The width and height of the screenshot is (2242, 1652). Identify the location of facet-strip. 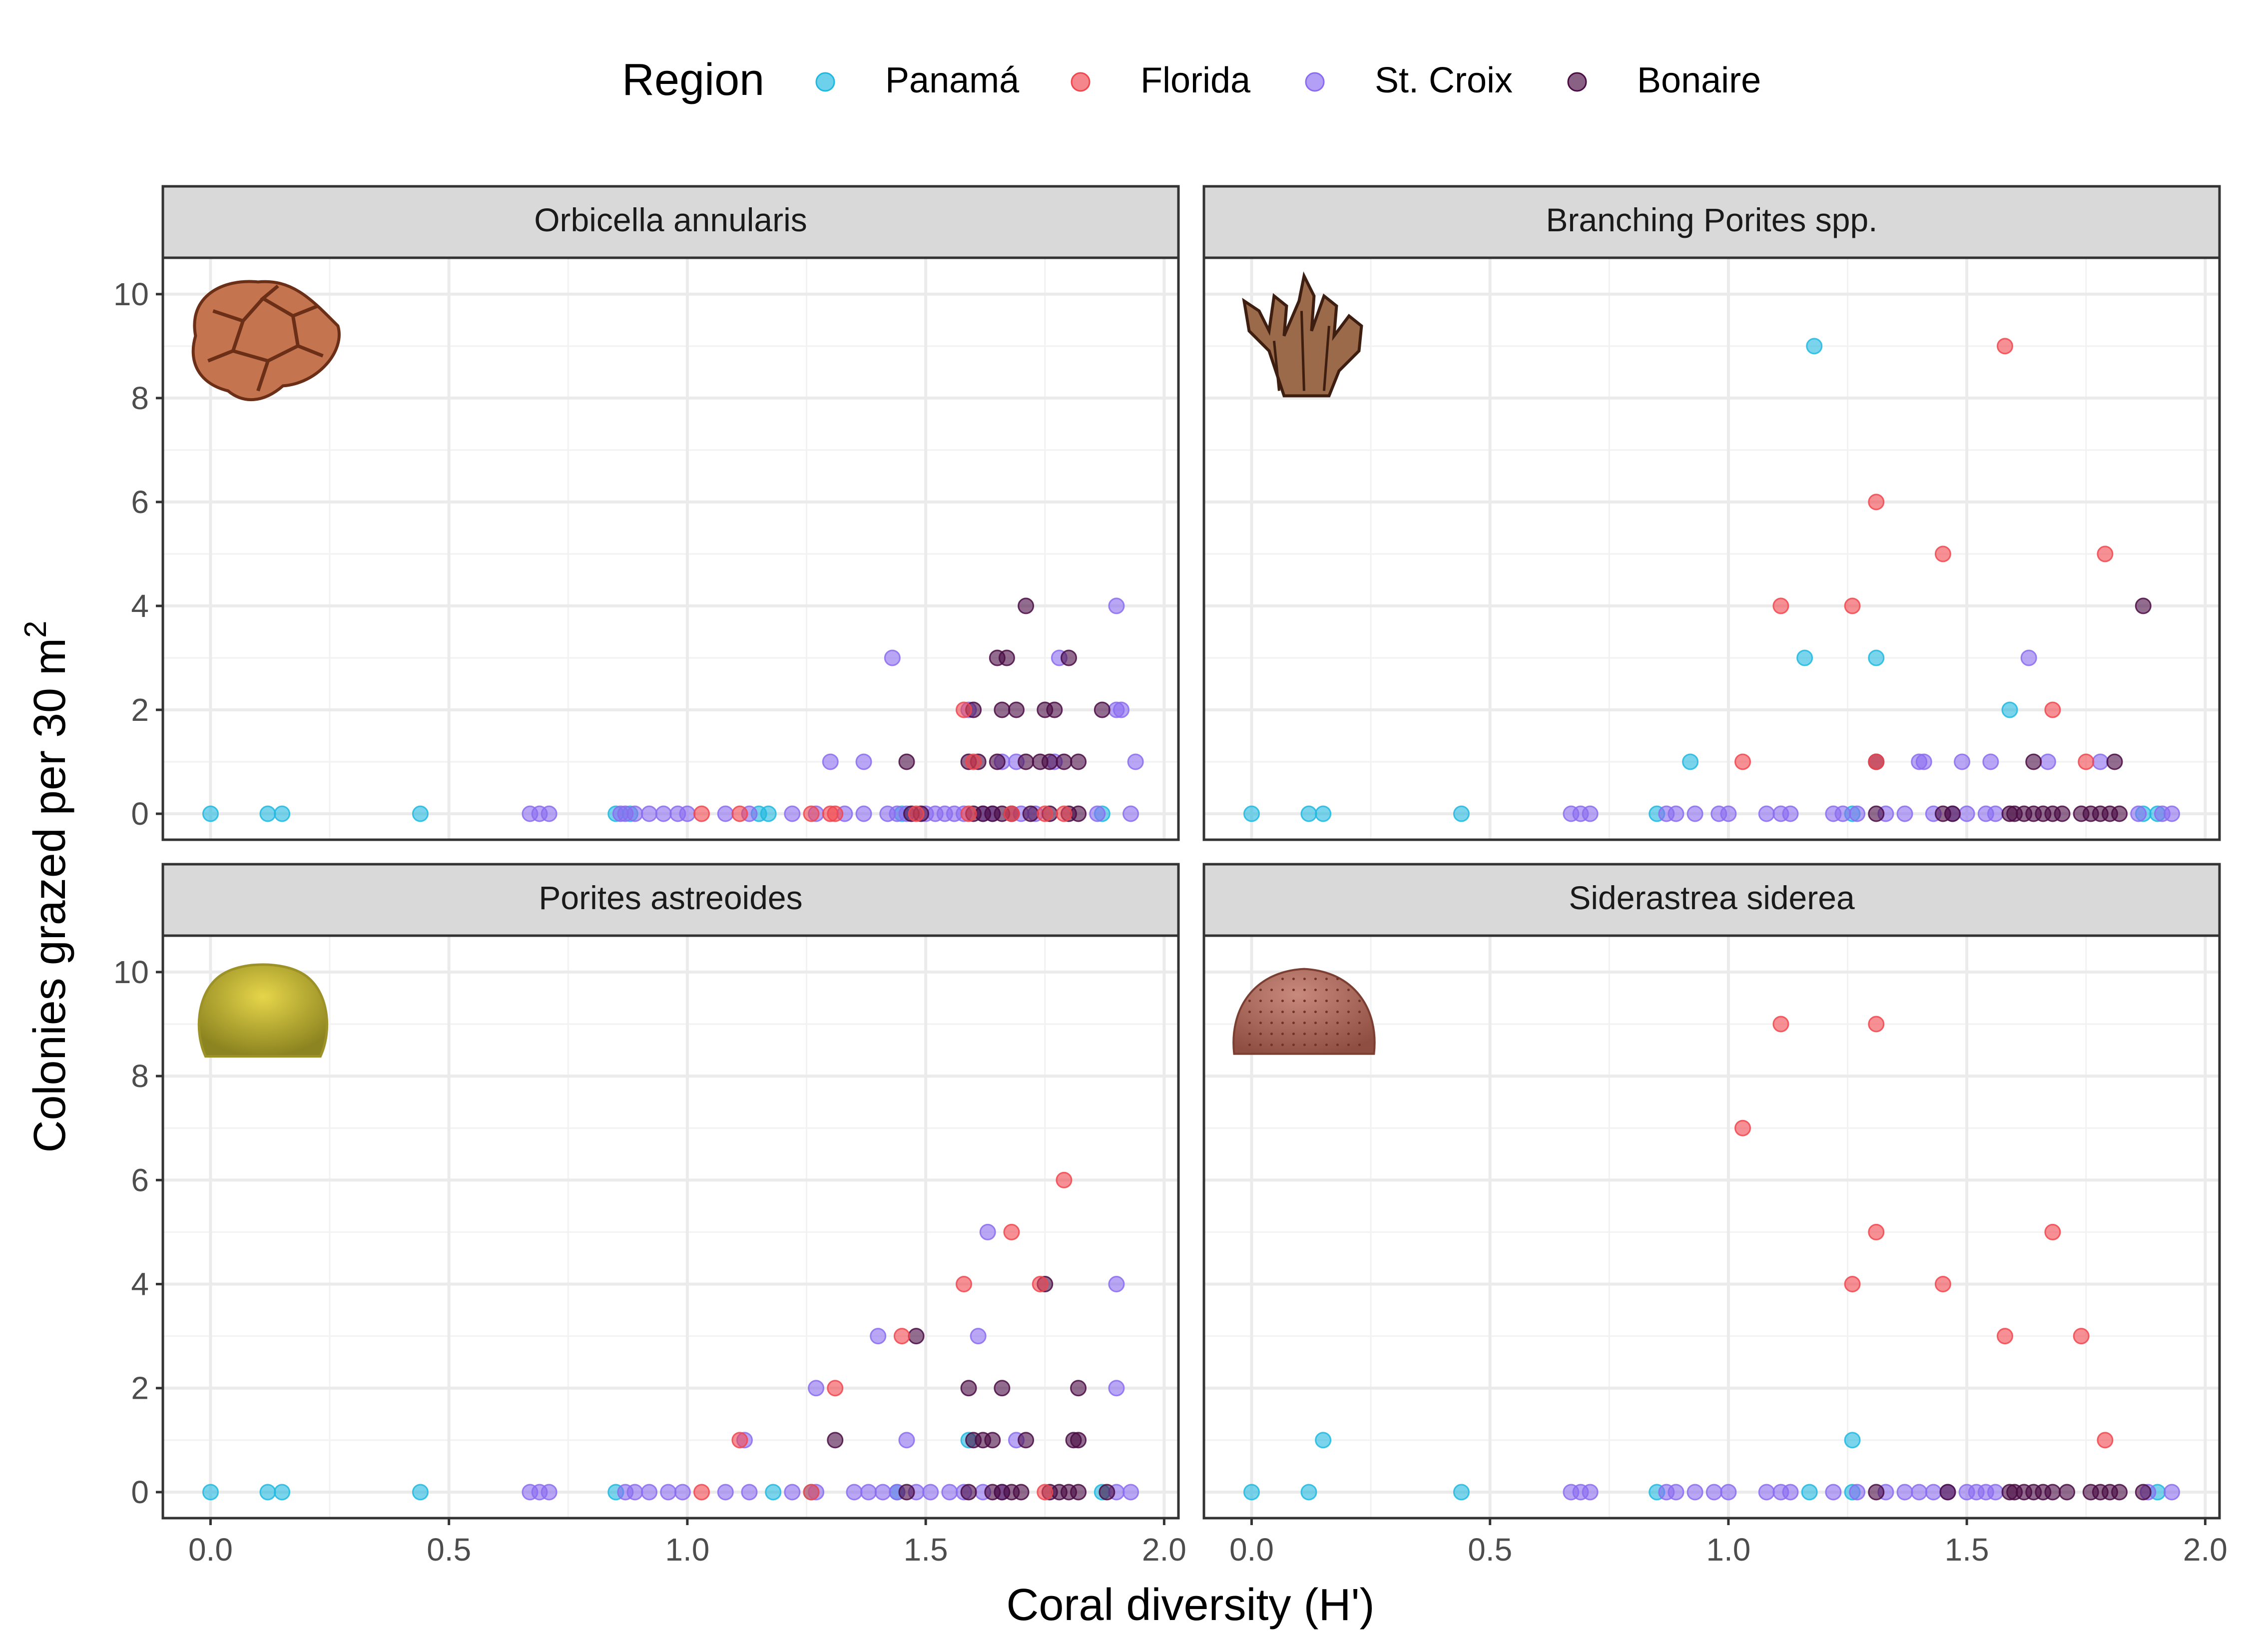
(670, 900).